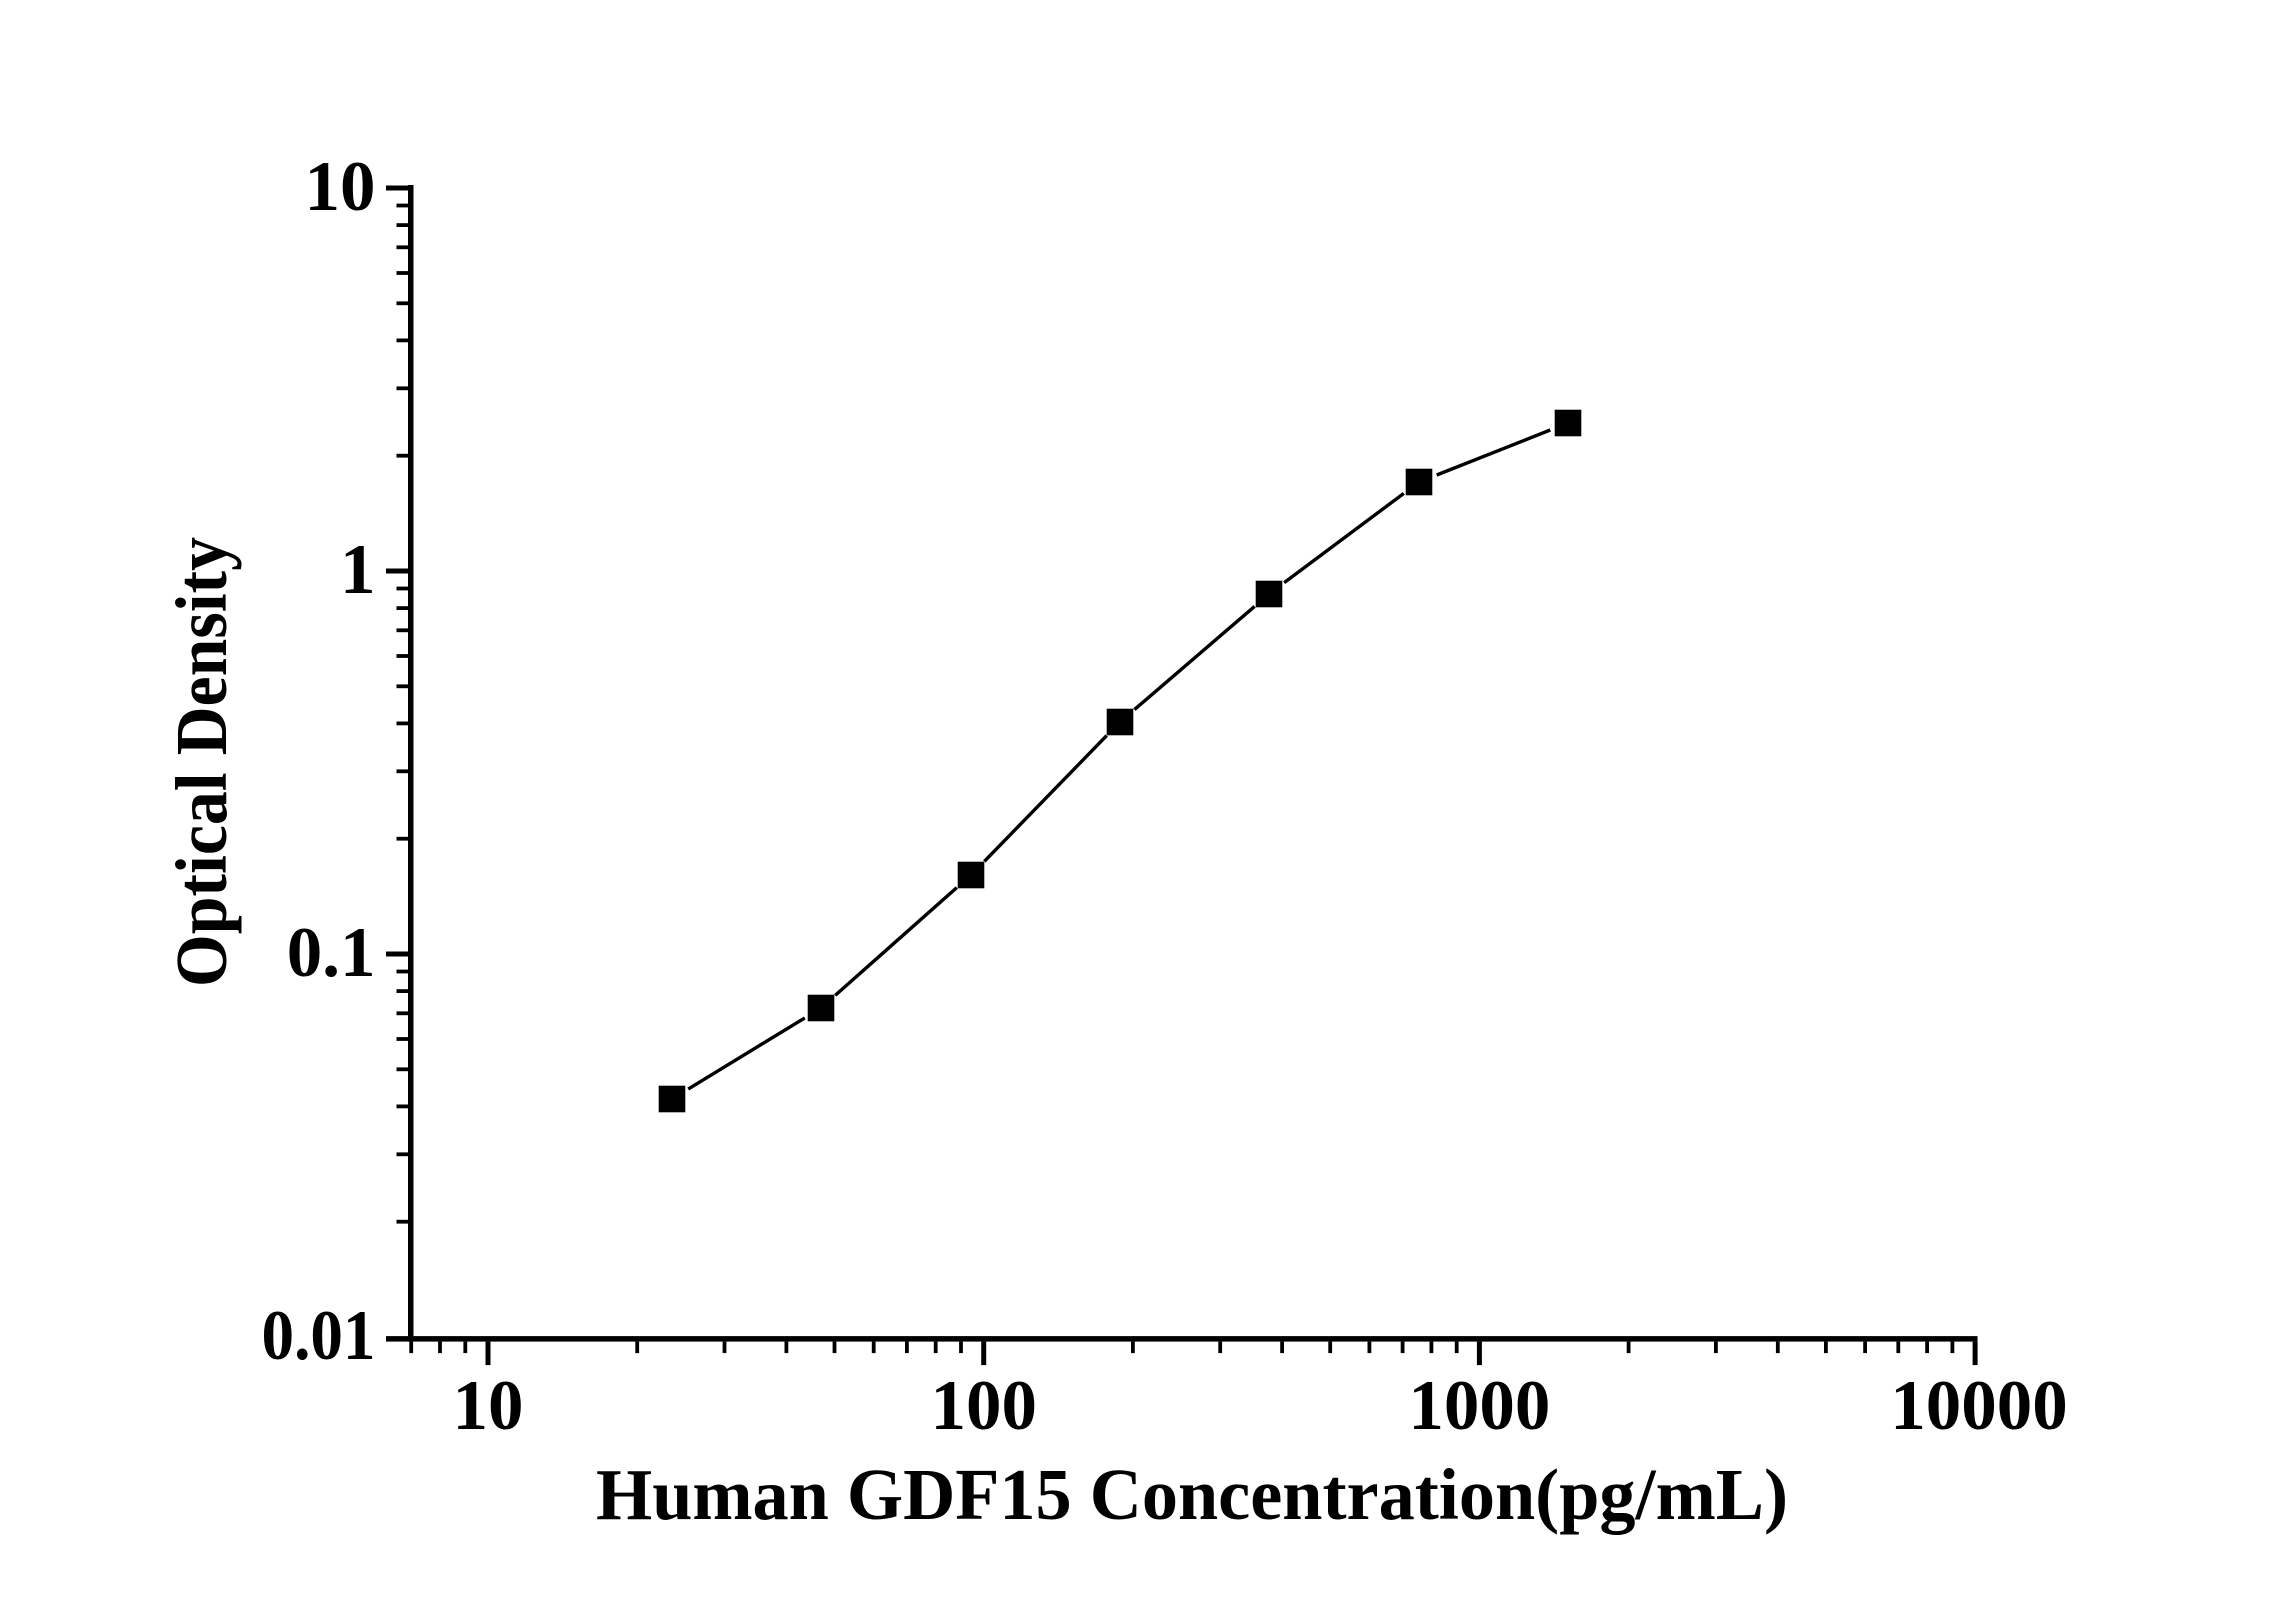 This screenshot has height=1609, width=2296. What do you see at coordinates (1979, 1406) in the screenshot?
I see `svg-text: 10000` at bounding box center [1979, 1406].